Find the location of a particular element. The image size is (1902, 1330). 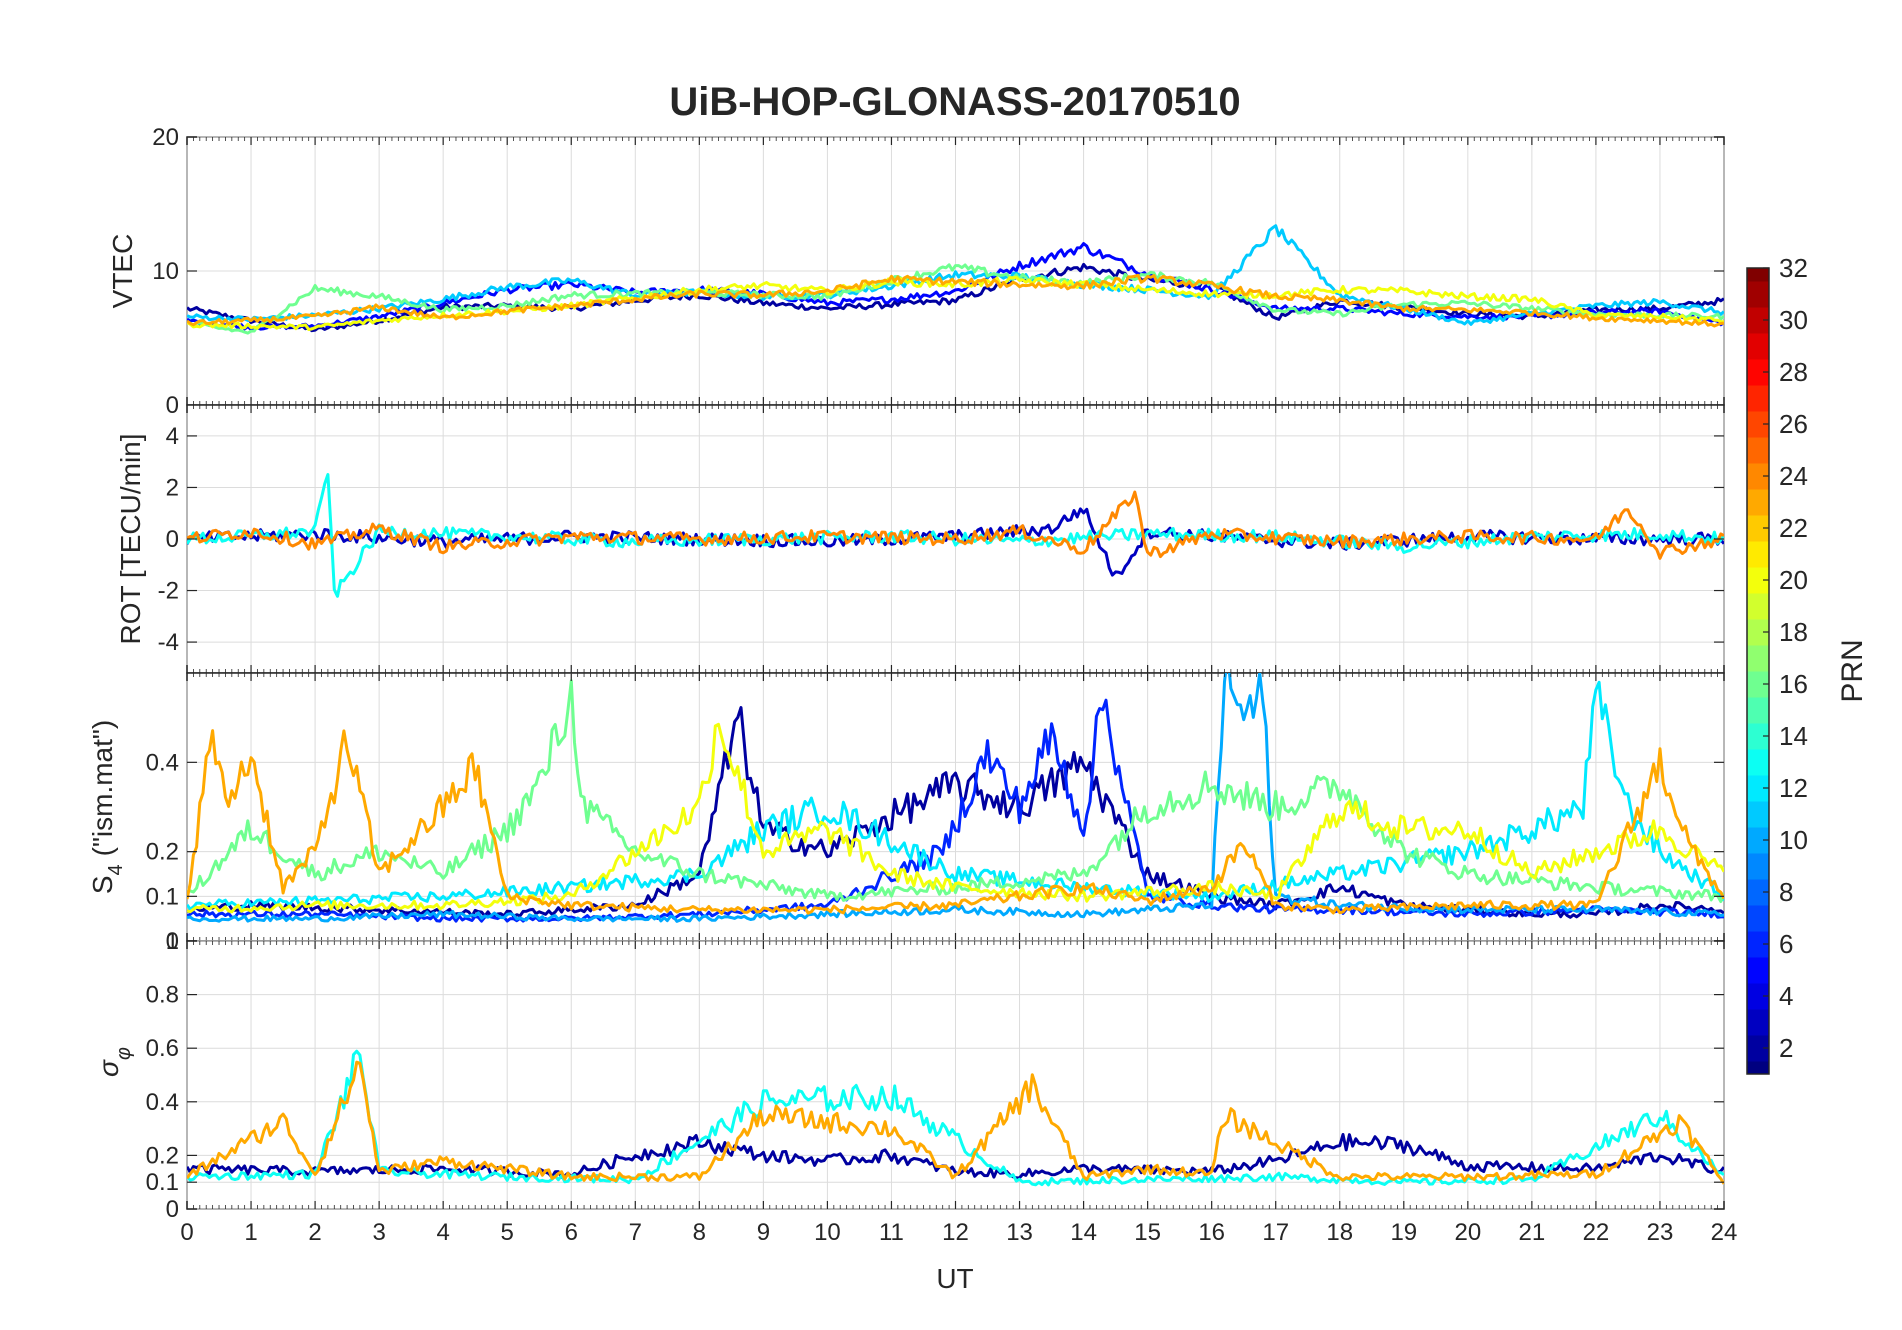

colorbar-label: PRN is located at coordinates (1852, 670).